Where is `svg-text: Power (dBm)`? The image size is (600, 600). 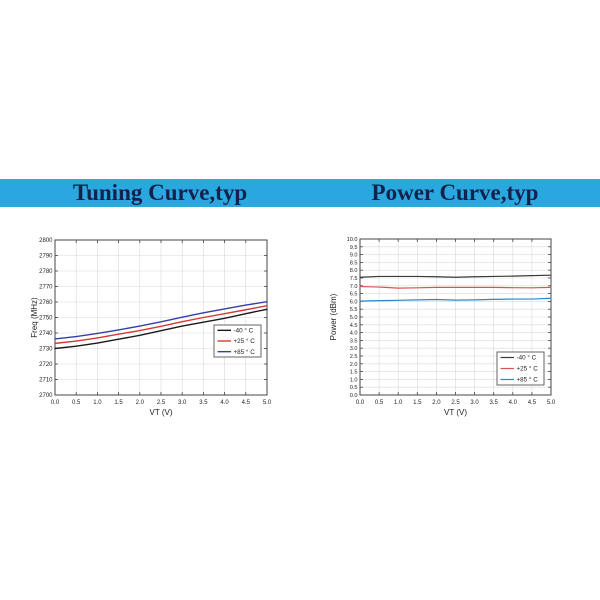 svg-text: Power (dBm) is located at coordinates (333, 316).